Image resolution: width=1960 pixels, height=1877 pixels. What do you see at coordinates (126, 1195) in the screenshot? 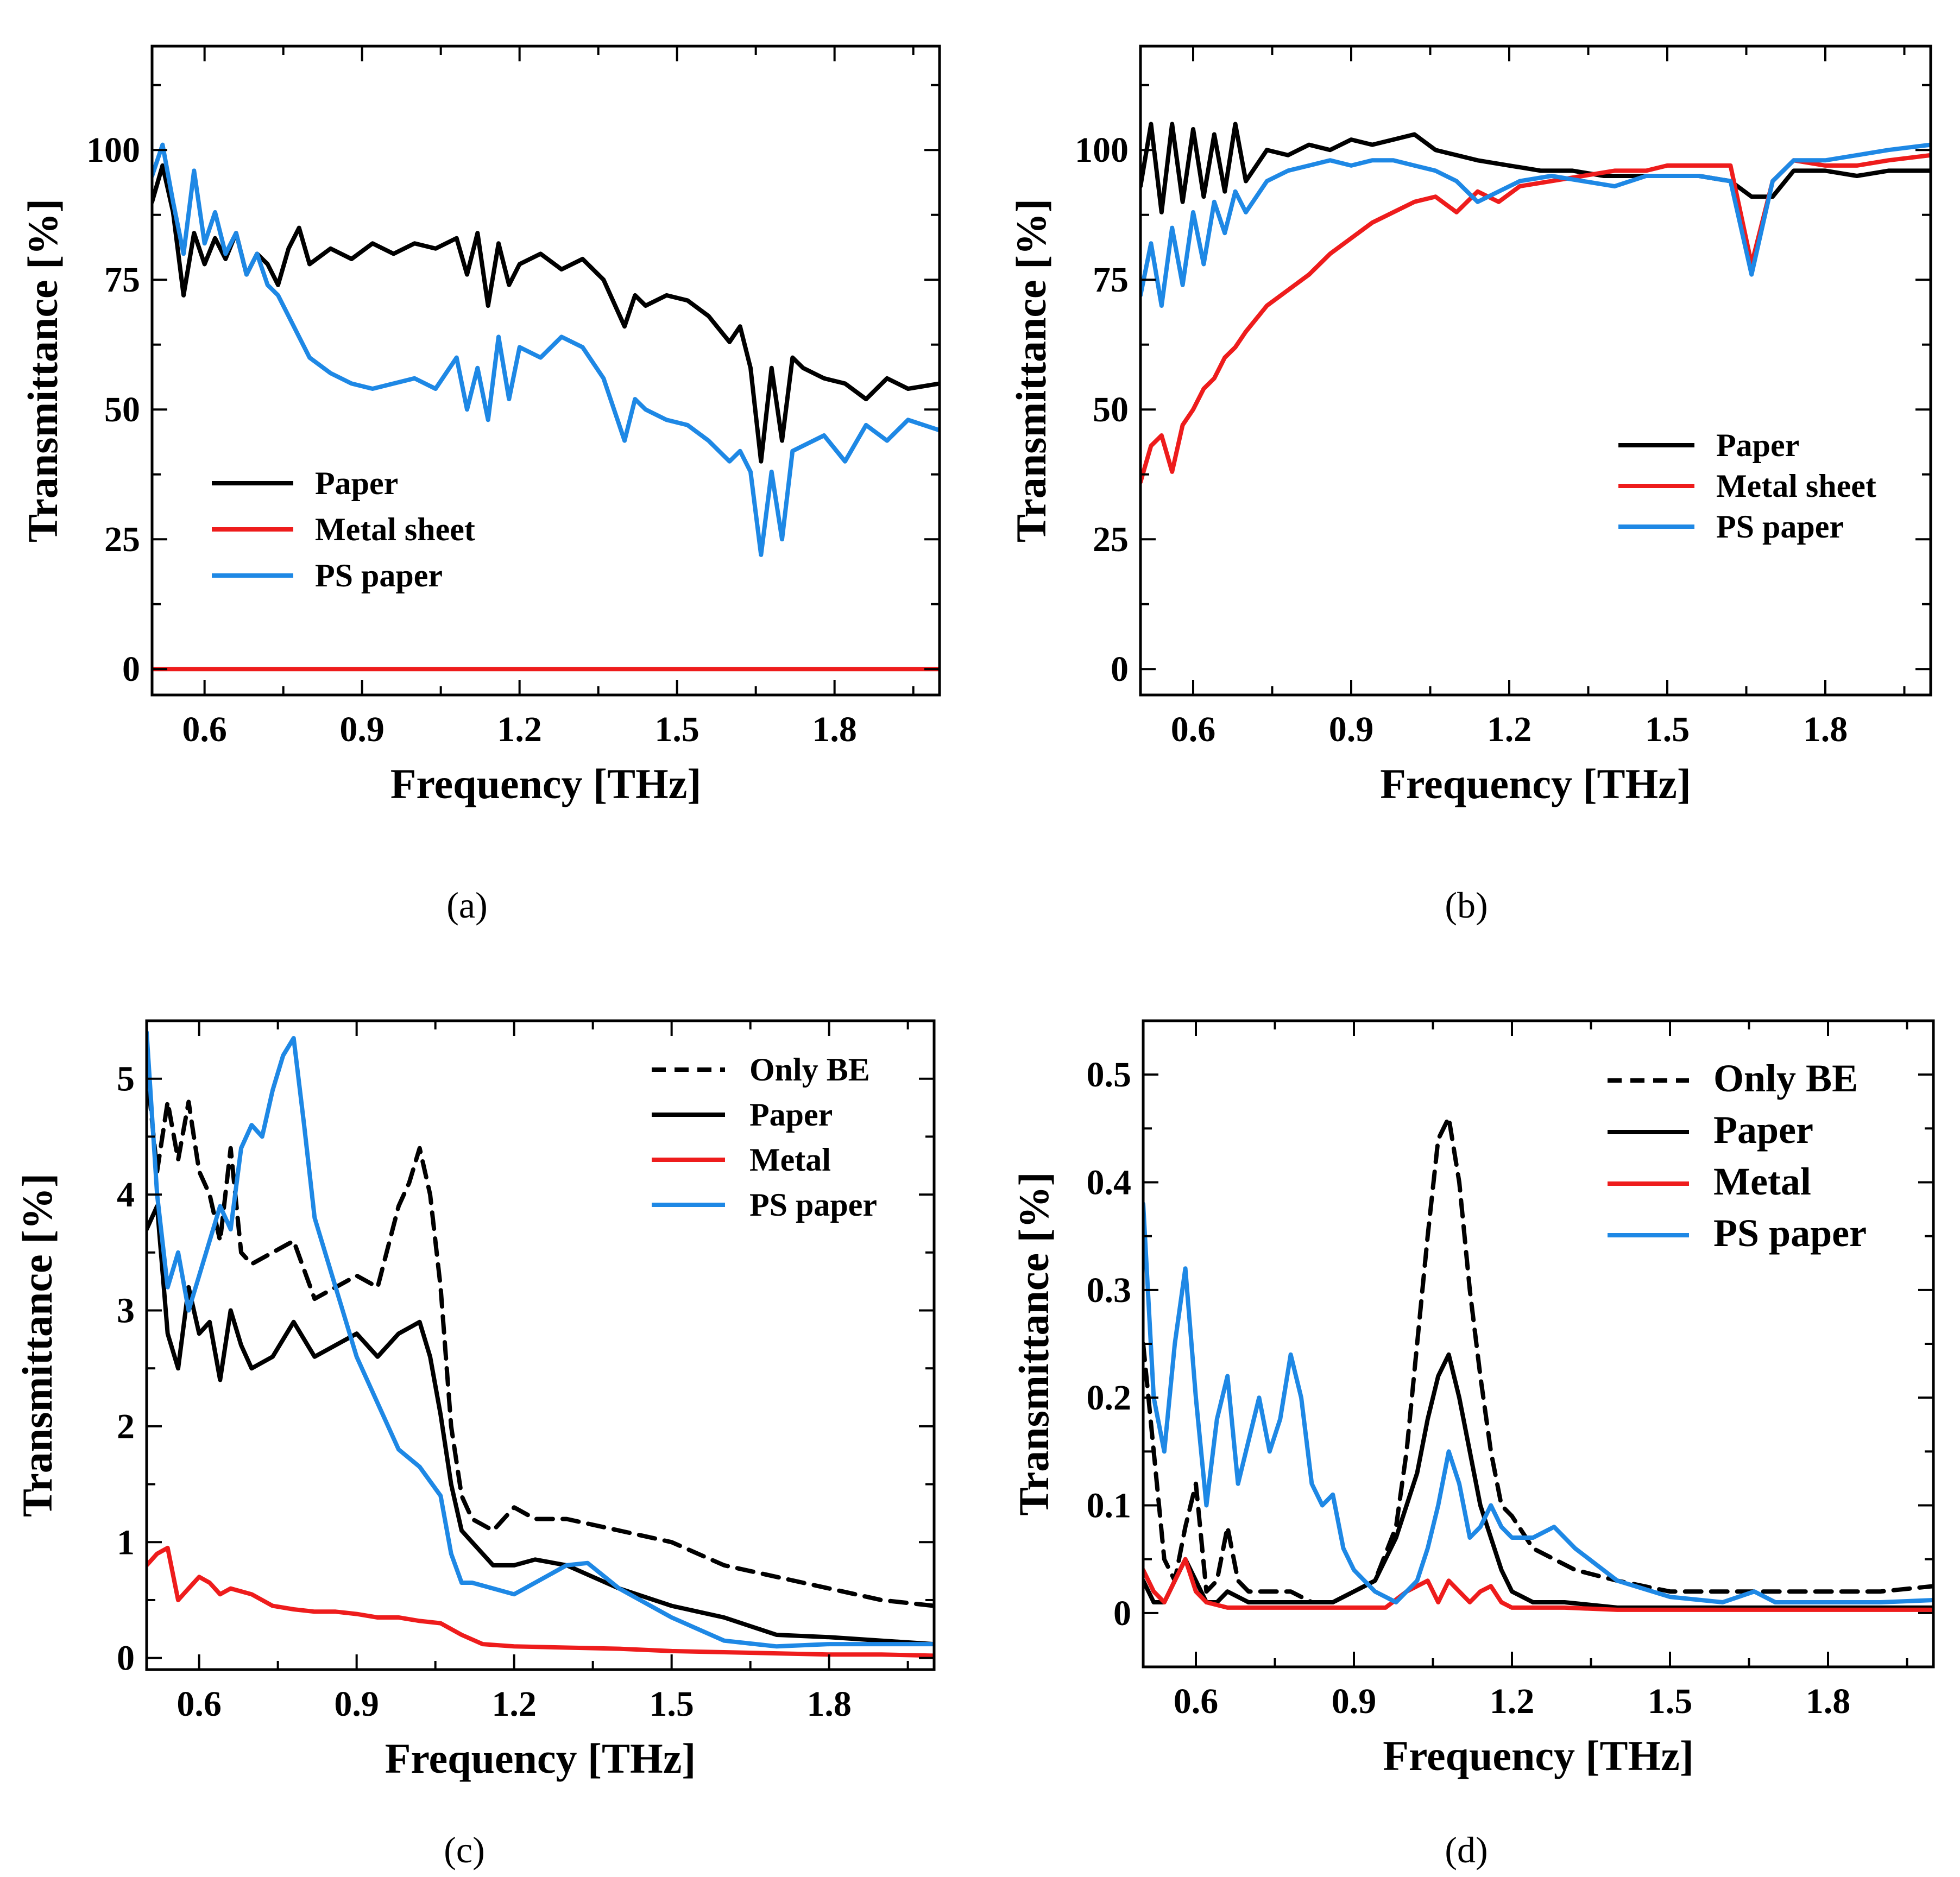
I see `y-tick-label: 4` at bounding box center [126, 1195].